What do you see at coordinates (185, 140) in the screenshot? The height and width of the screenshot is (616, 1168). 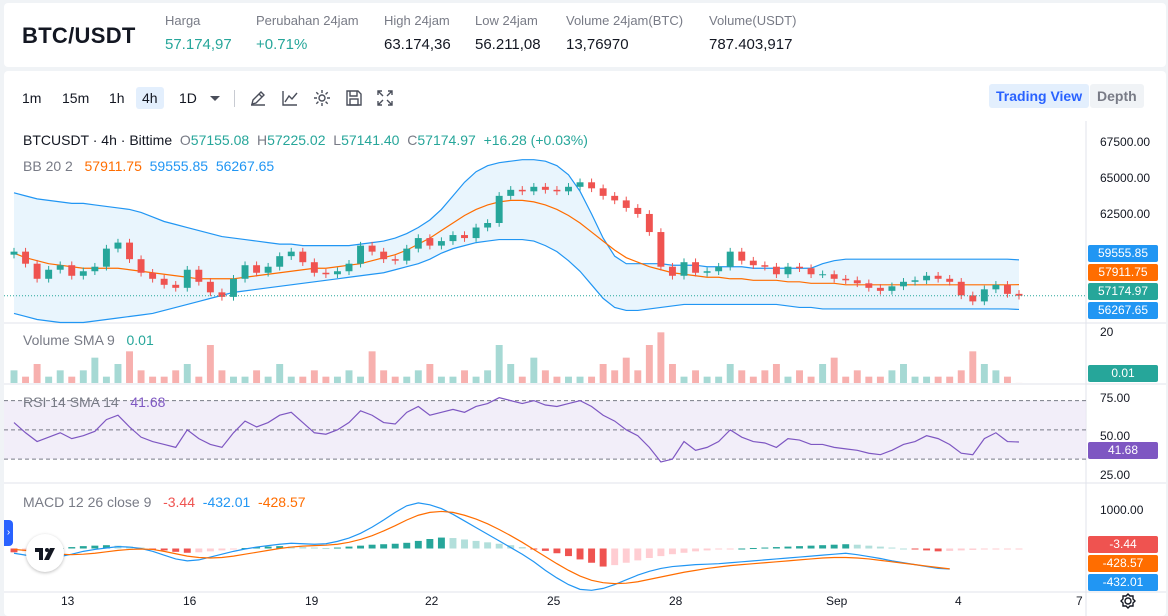 I see `ohlc-o-label: O` at bounding box center [185, 140].